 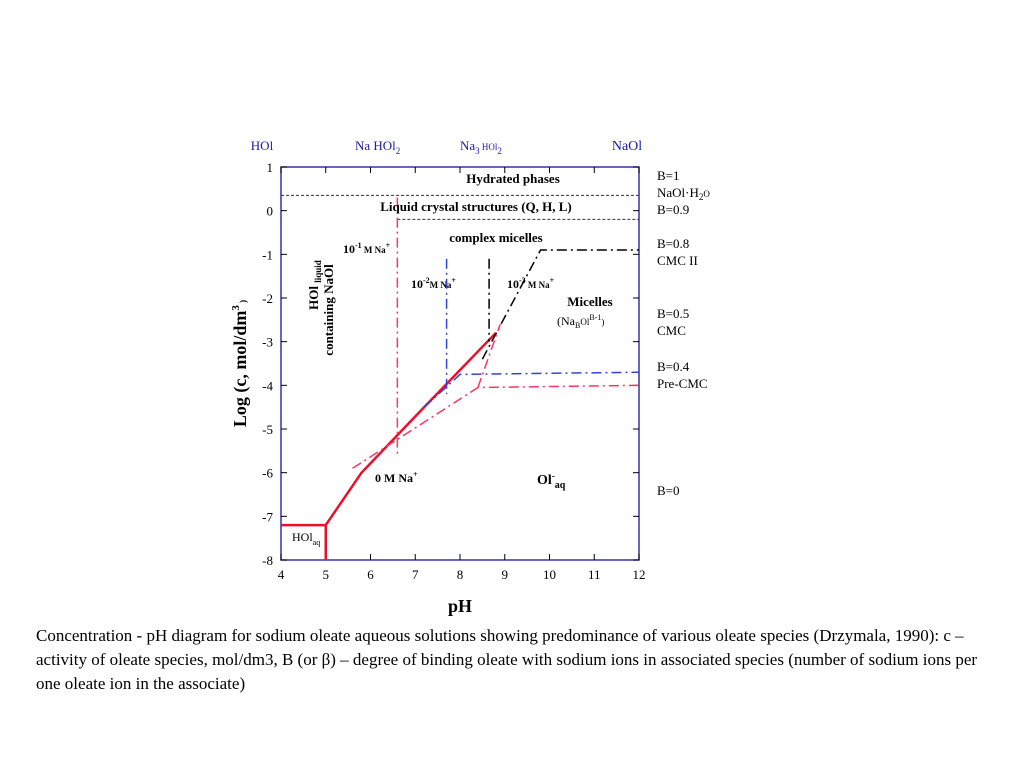 I want to click on label-hydrated-phases: Hydrated phases, so click(x=513, y=178).